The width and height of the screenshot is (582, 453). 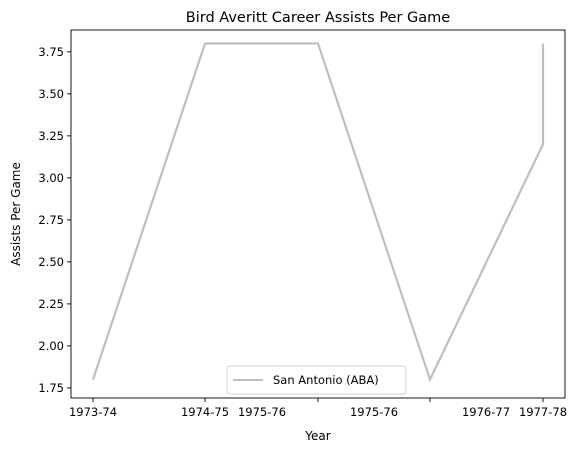 I want to click on legend-label: San Antonio (ABA), so click(x=326, y=380).